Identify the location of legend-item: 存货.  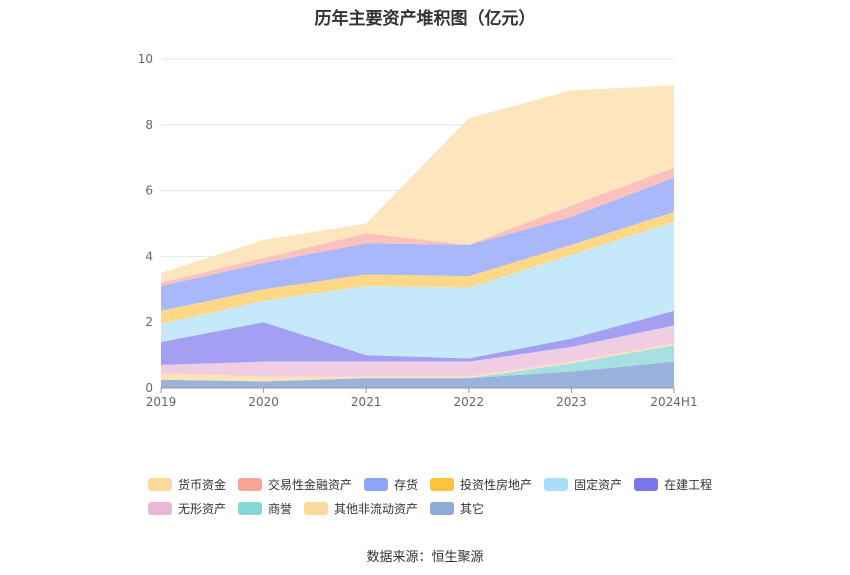
(391, 484).